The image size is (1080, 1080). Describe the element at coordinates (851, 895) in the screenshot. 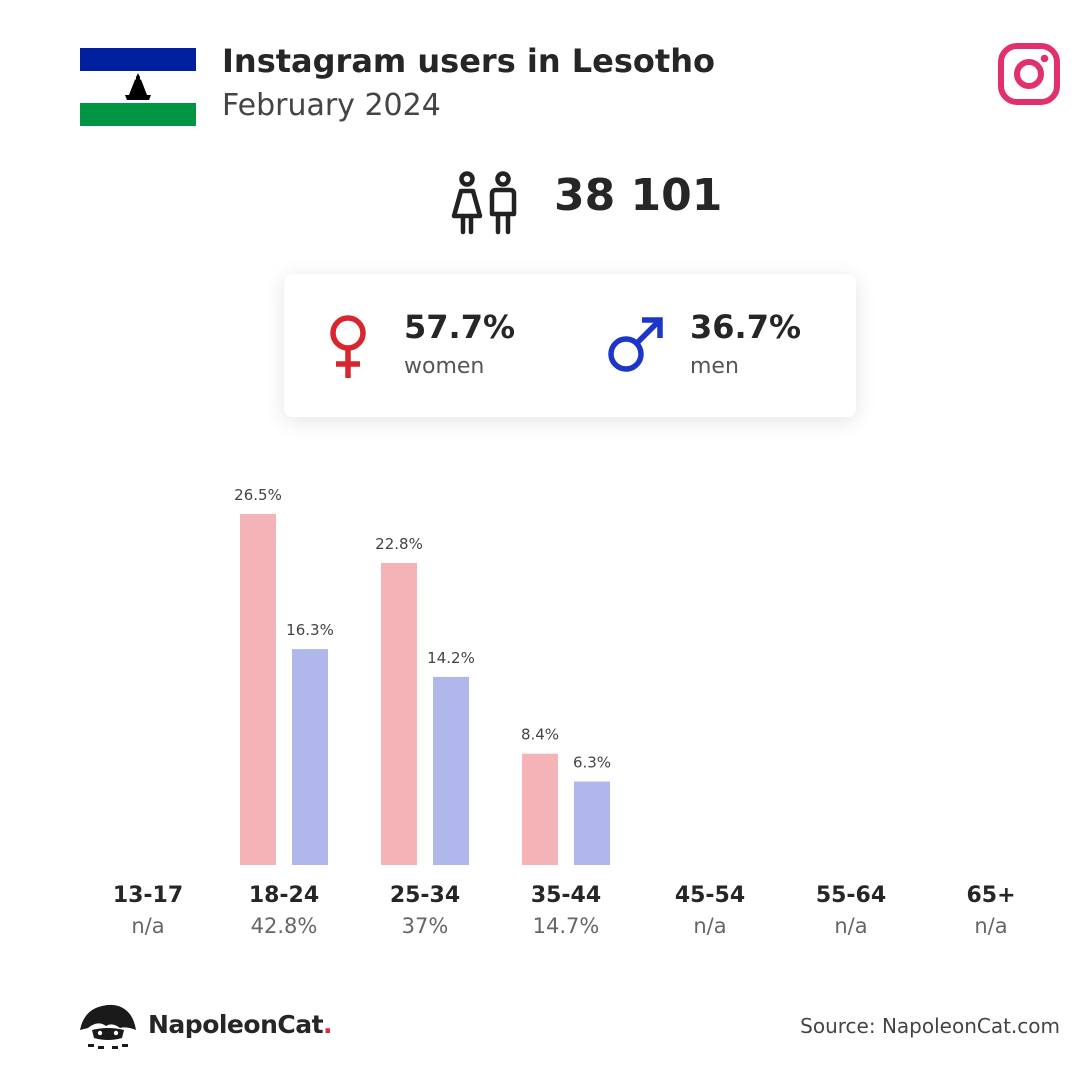

I see `category-label: 55-64` at that location.